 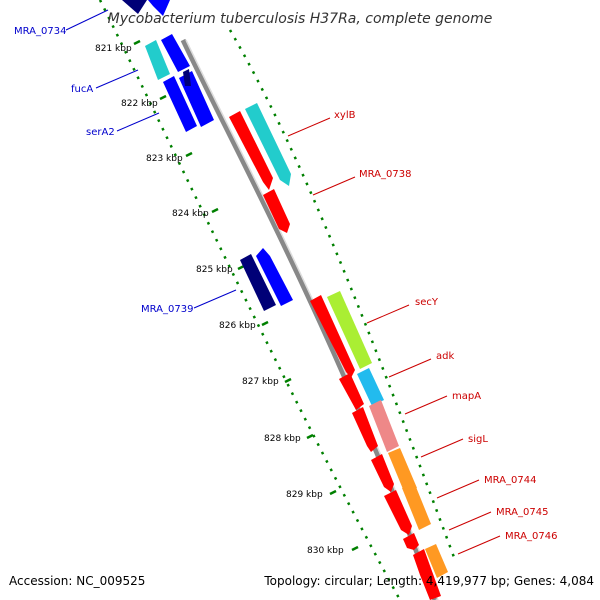 What do you see at coordinates (40, 31) in the screenshot?
I see `gene-label-mra0734: MRA_0734` at bounding box center [40, 31].